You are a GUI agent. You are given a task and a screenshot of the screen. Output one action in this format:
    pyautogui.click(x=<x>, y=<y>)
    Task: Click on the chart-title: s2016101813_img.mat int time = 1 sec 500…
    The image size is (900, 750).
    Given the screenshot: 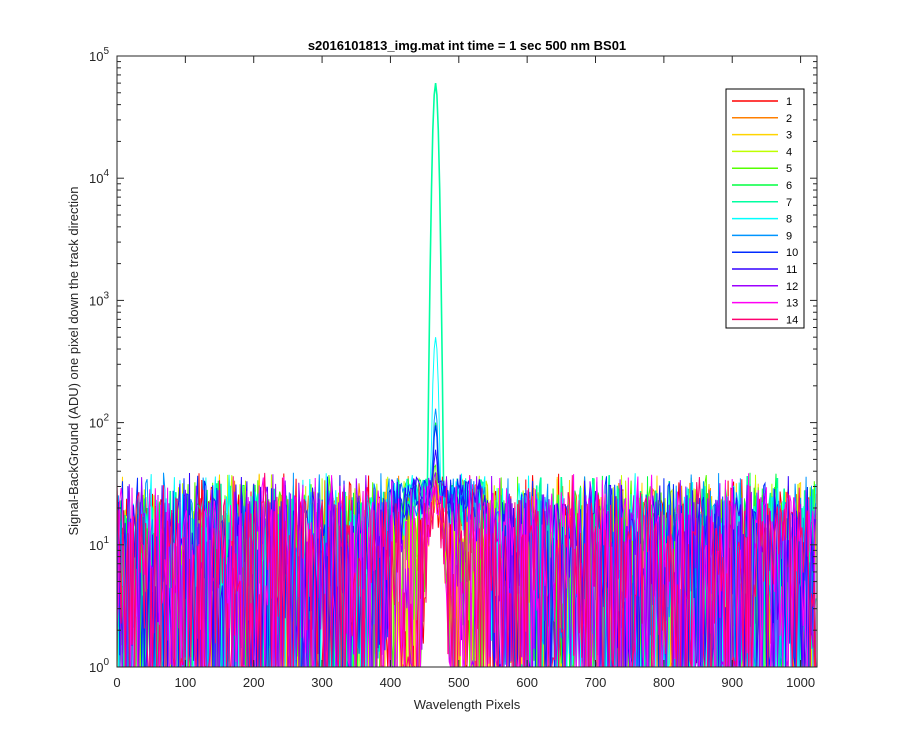 What is the action you would take?
    pyautogui.click(x=467, y=45)
    